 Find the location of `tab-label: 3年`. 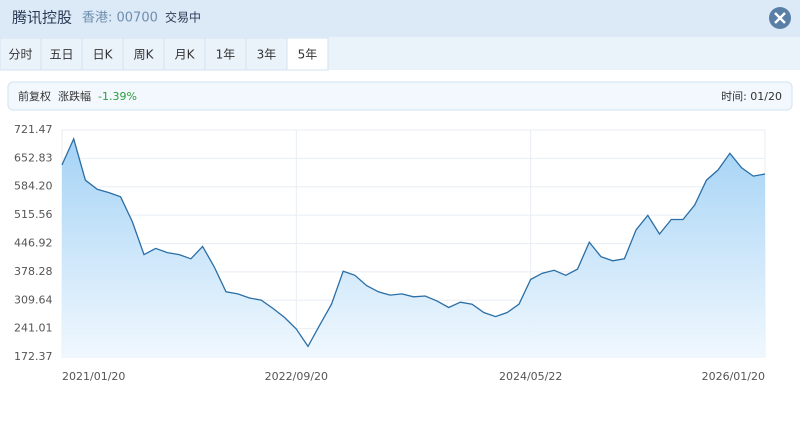

tab-label: 3年 is located at coordinates (267, 55).